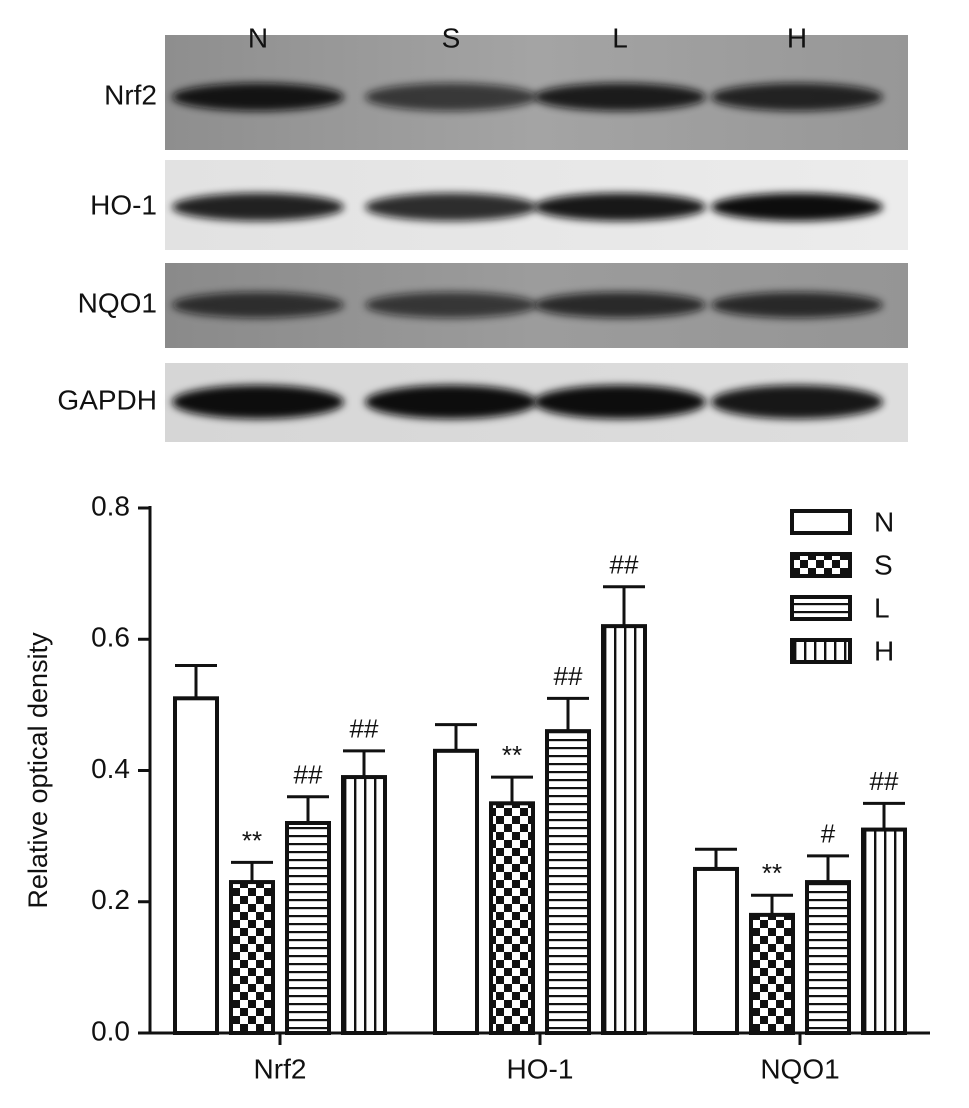 The width and height of the screenshot is (969, 1108). What do you see at coordinates (110, 1030) in the screenshot?
I see `y-tick-label: 0.0` at bounding box center [110, 1030].